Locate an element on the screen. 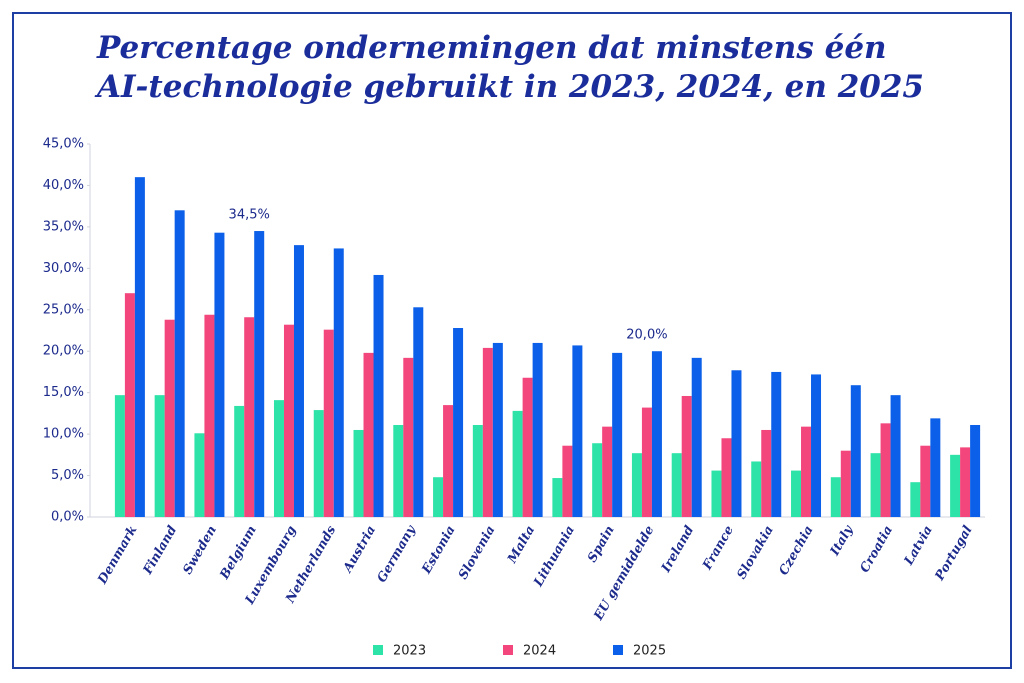 The height and width of the screenshot is (683, 1024). x-tick-label: Austria is located at coordinates (358, 549).